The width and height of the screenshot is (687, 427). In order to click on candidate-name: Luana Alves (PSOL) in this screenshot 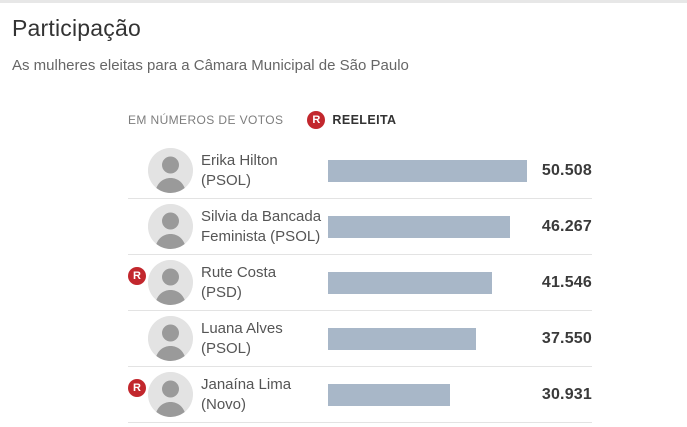, I will do `click(264, 339)`.